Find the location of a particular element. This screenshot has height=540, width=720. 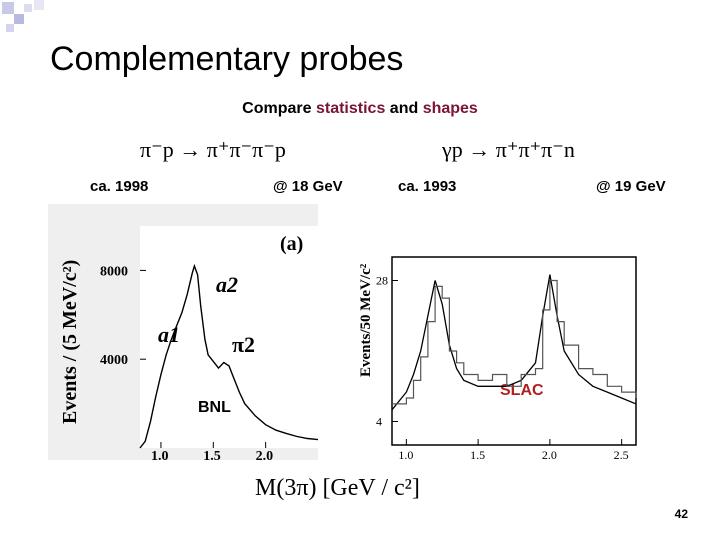

slac-y-axis-label: Events/50 MeV/c² is located at coordinates (366, 320).